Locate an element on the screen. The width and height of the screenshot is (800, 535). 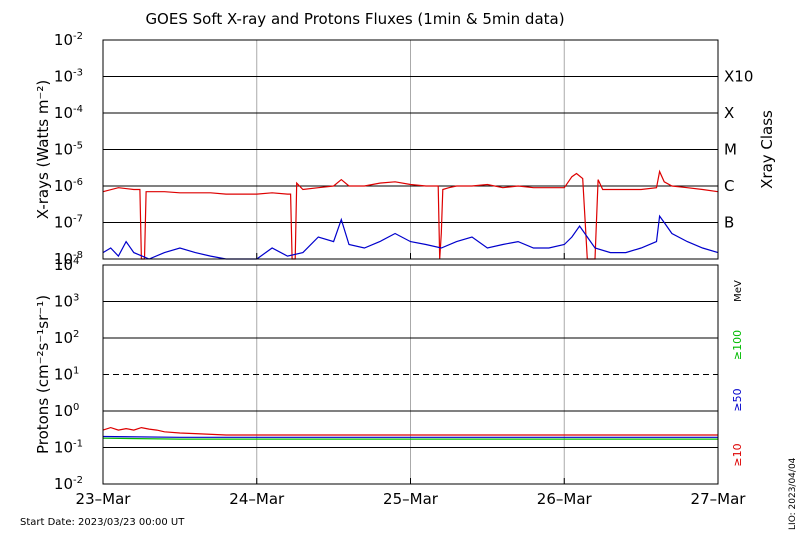
y-tick-exponent: 1 is located at coordinates (76, 371).